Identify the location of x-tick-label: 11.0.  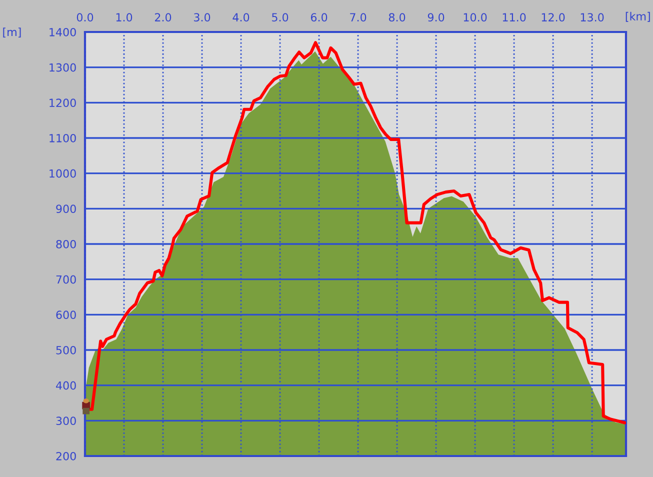
(514, 17).